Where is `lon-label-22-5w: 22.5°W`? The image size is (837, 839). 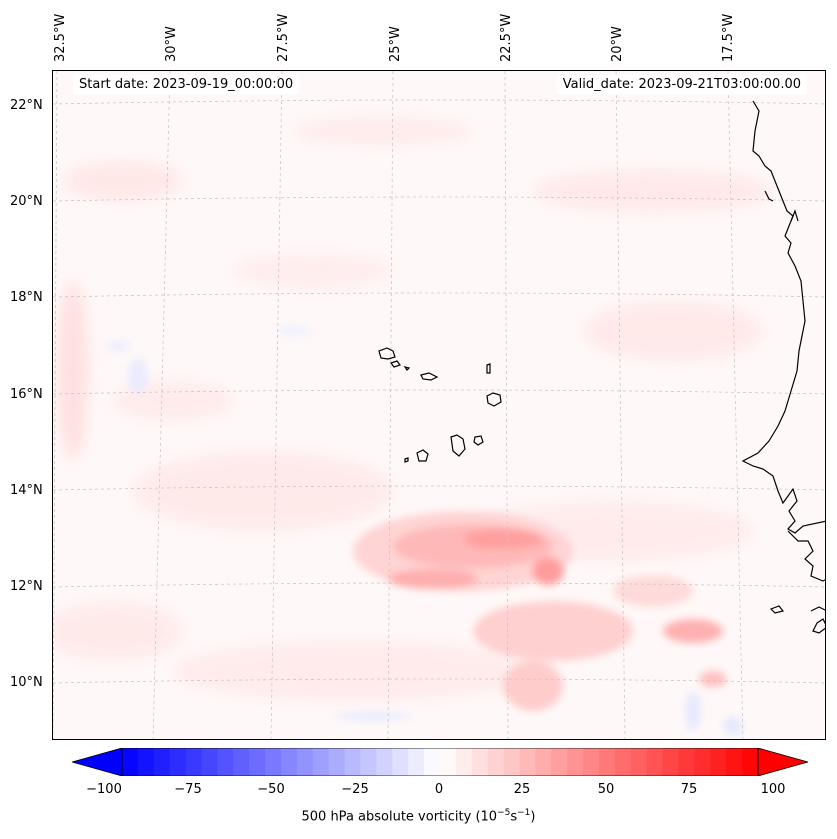 lon-label-22-5w: 22.5°W is located at coordinates (506, 37).